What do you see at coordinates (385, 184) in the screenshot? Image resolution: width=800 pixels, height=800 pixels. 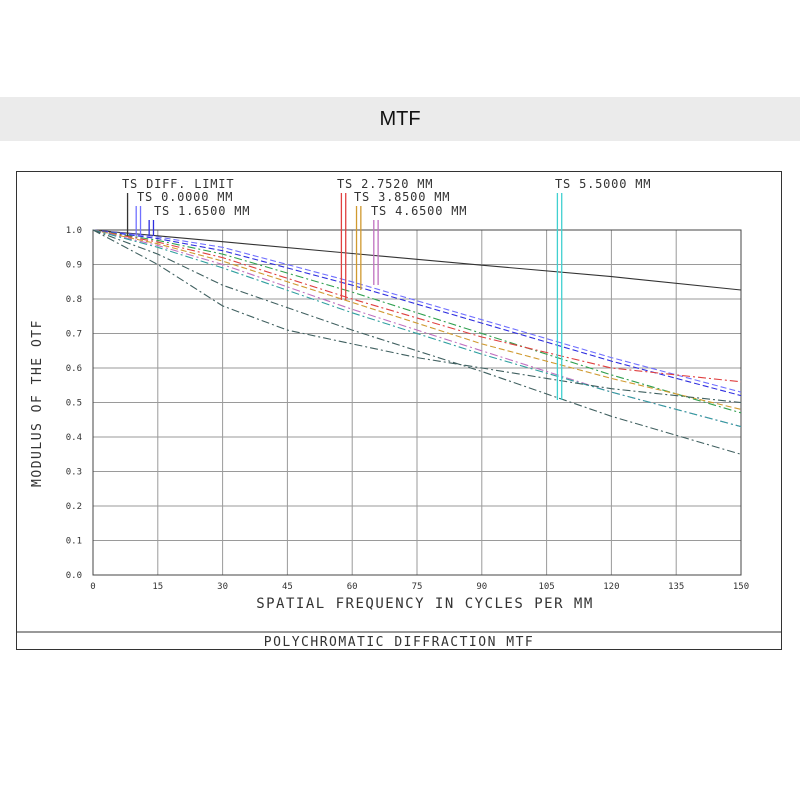 I see `legend-entry: TS 2.7520 MM` at bounding box center [385, 184].